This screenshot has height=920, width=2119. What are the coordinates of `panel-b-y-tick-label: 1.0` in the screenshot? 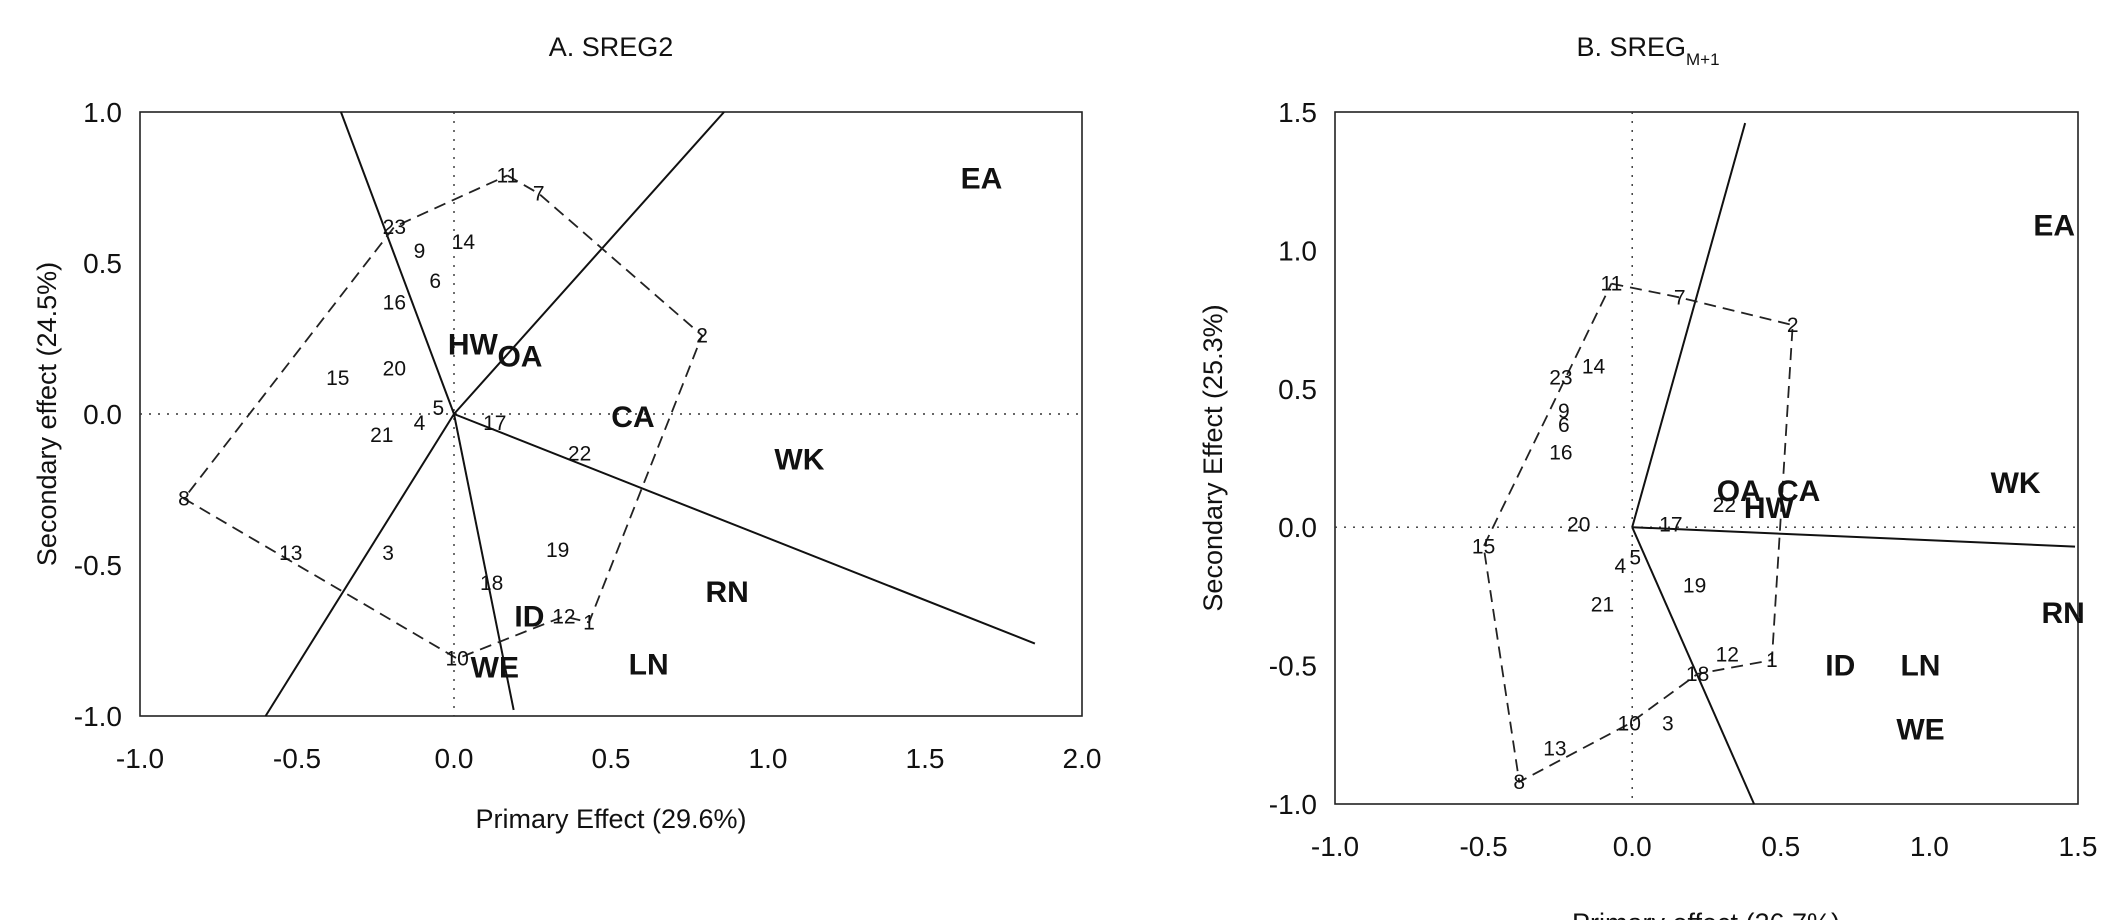 It's located at (1297, 250).